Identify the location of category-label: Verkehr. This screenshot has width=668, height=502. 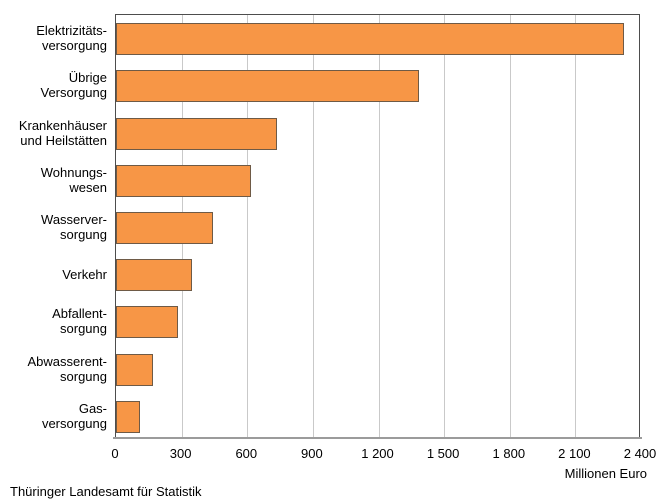
(84, 274).